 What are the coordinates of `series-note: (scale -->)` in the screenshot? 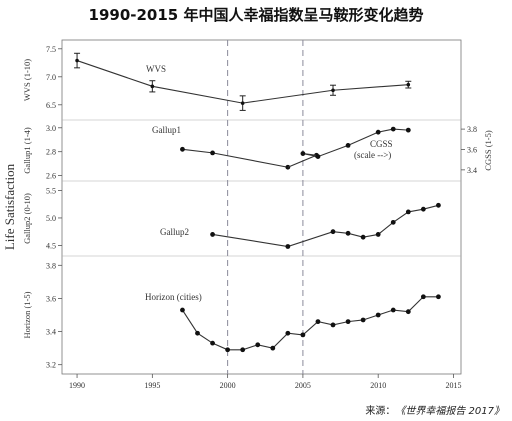 It's located at (372, 155).